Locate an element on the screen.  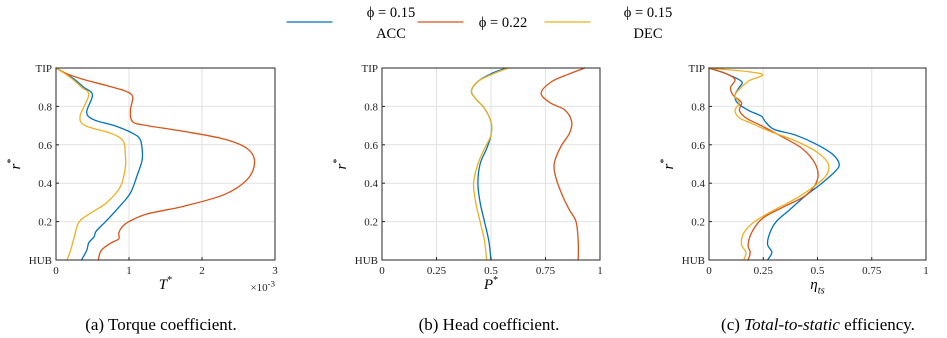
legend-label-nominal: ϕ = 0.22 is located at coordinates (503, 23).